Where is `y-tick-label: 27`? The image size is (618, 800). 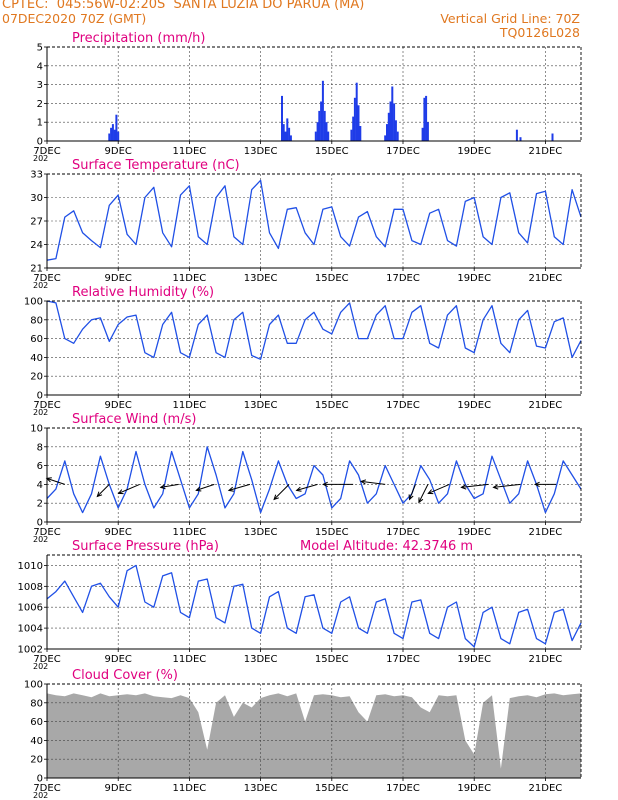
y-tick-label: 27 is located at coordinates (36, 222).